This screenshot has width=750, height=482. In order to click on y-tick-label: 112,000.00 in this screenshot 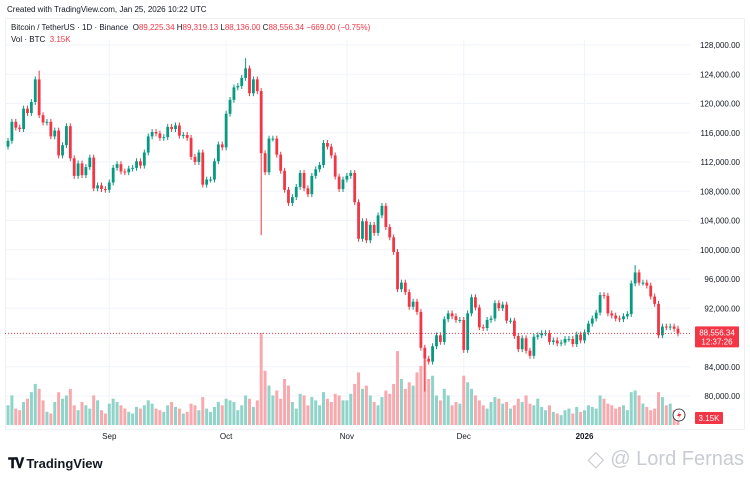, I will do `click(721, 162)`.